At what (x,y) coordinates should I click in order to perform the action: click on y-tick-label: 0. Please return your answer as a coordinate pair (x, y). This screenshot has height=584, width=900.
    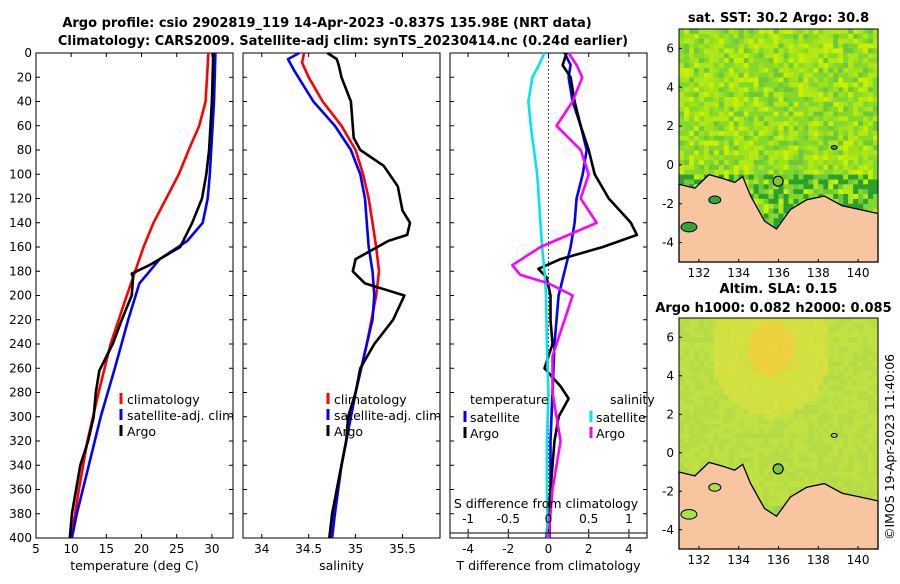
    Looking at the image, I should click on (670, 165).